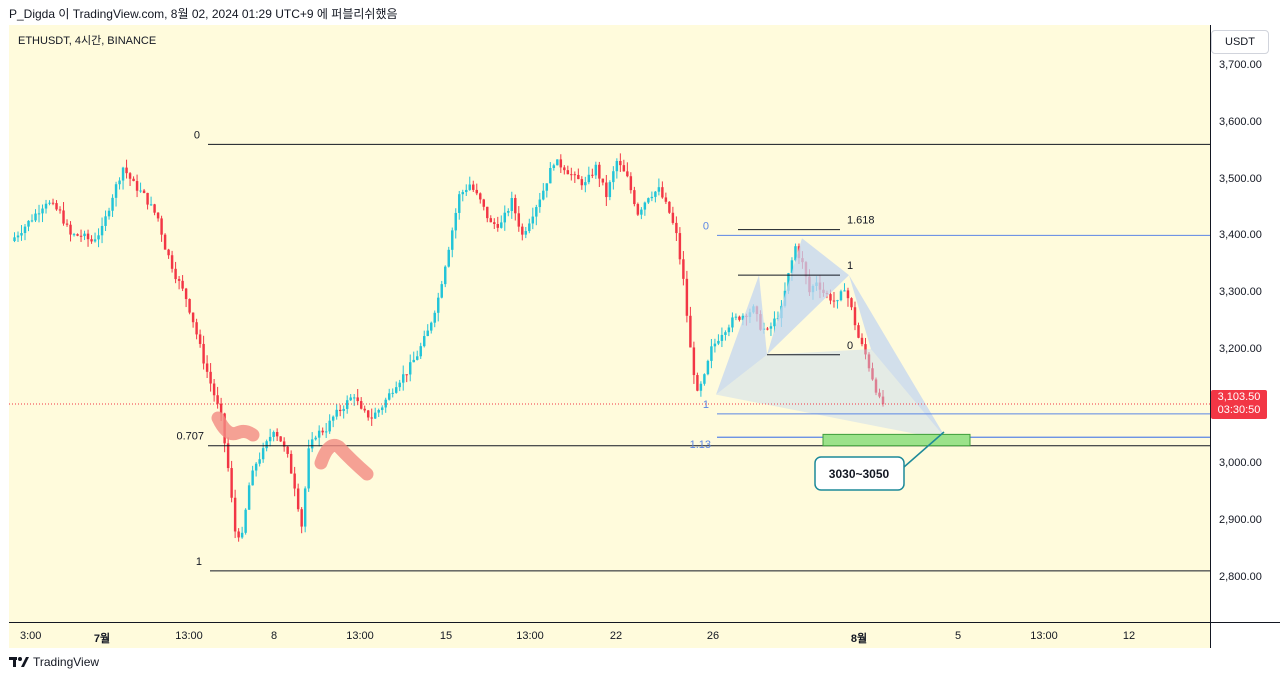  What do you see at coordinates (958, 636) in the screenshot?
I see `time-tick-label: 5` at bounding box center [958, 636].